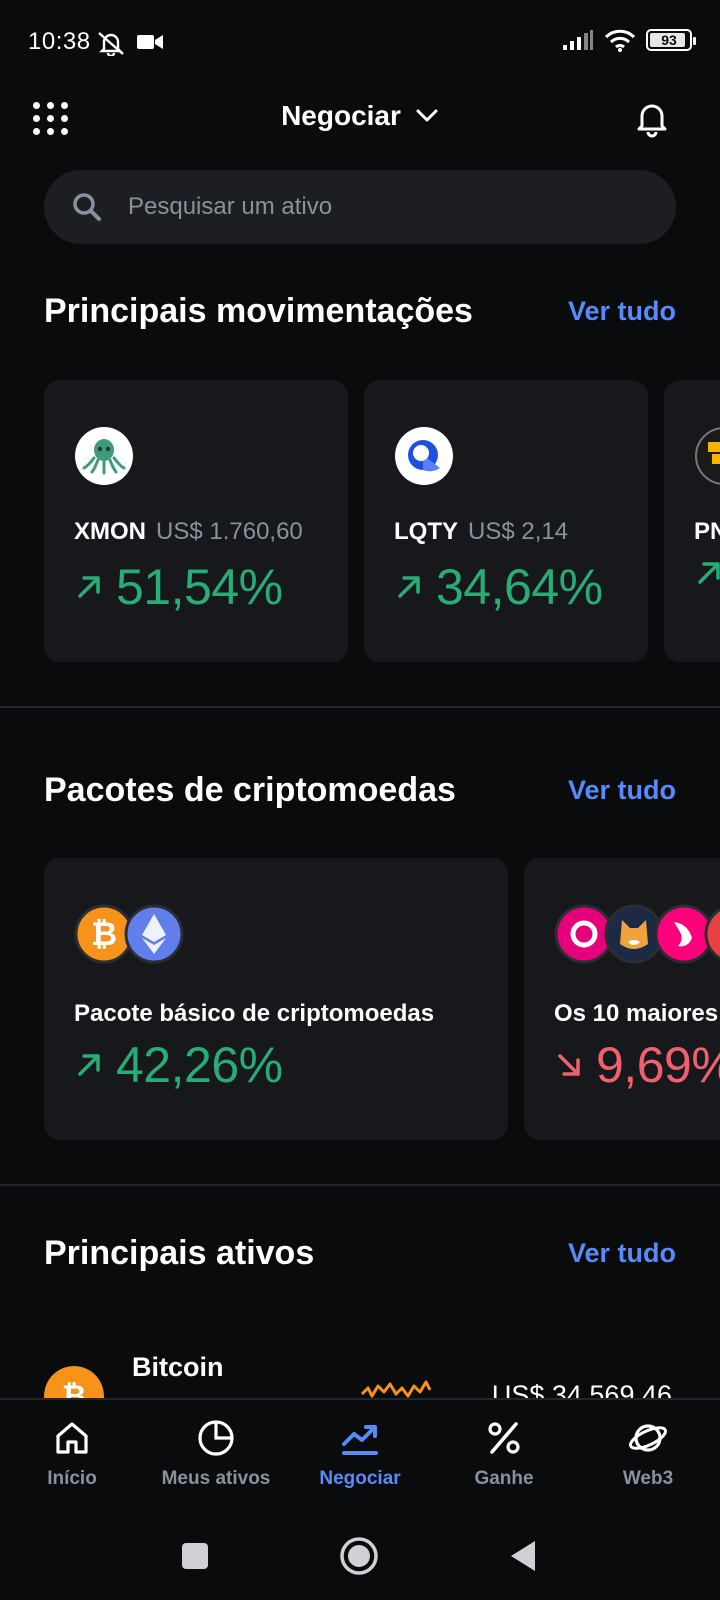 This screenshot has height=1600, width=720. I want to click on signal-icon, so click(578, 40).